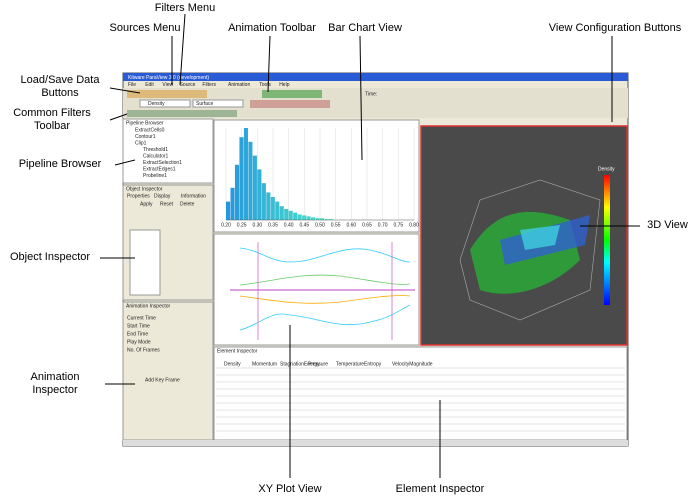  What do you see at coordinates (530, 250) in the screenshot?
I see `3d-model` at bounding box center [530, 250].